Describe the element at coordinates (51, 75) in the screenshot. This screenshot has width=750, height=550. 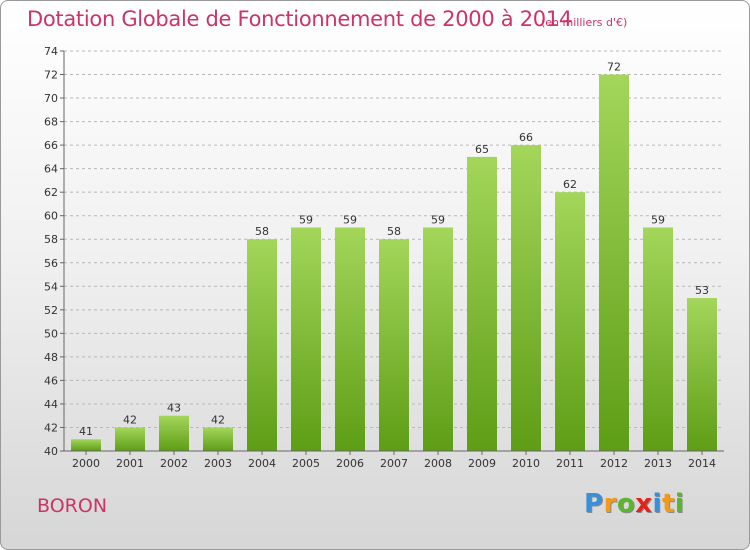
I see `y-tick-label: 72` at that location.